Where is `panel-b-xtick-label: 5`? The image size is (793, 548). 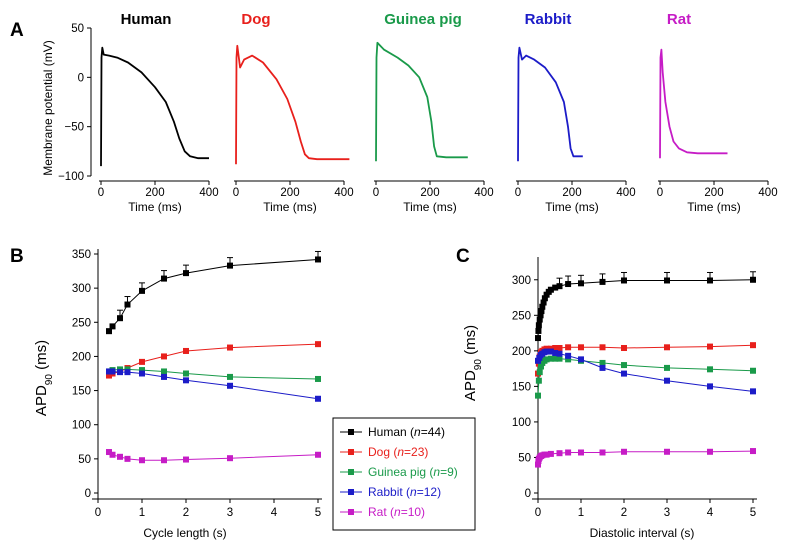 panel-b-xtick-label: 5 is located at coordinates (318, 513).